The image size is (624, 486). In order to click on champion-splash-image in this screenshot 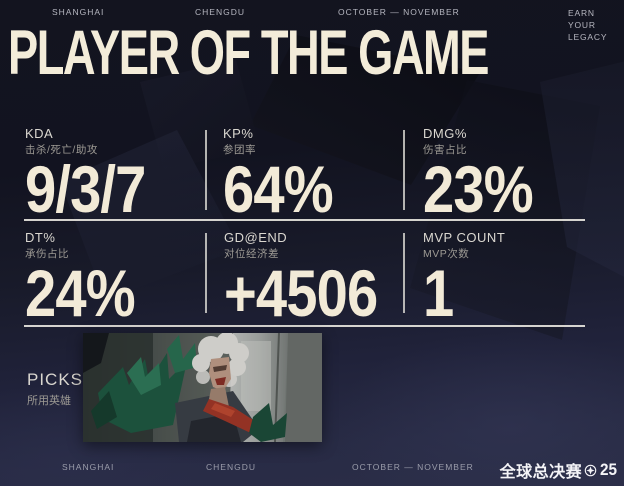, I will do `click(202, 387)`.